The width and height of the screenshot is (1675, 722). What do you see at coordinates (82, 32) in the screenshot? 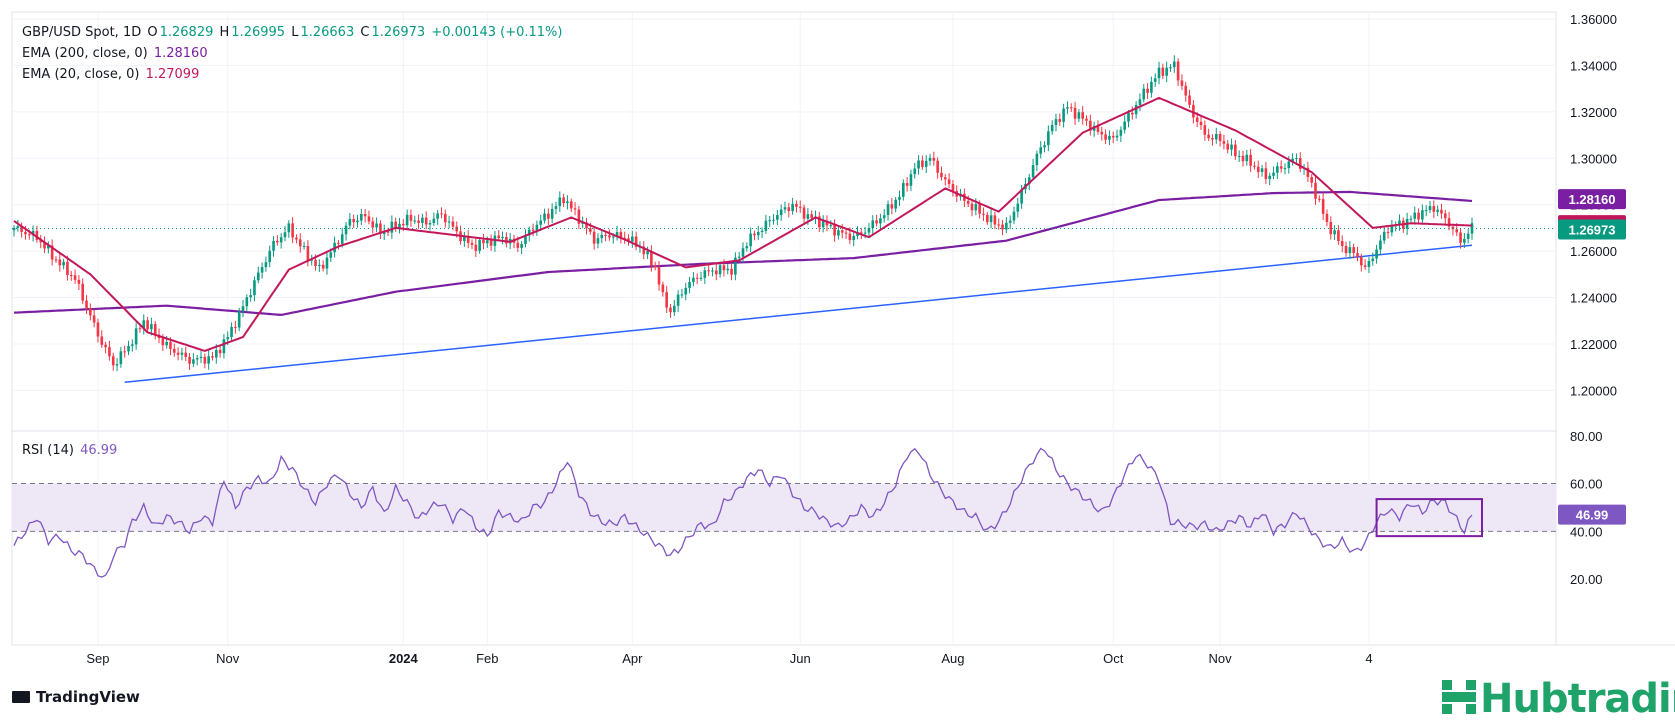
I see `symbol-label: GBP/USD Spot, 1D` at bounding box center [82, 32].